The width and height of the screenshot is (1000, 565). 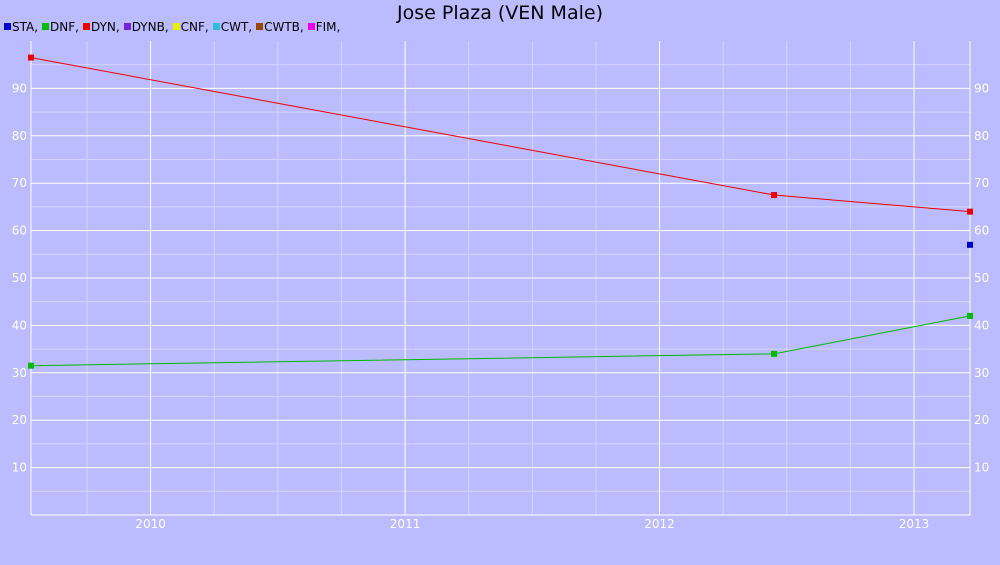 I want to click on x-tick-label: 2013, so click(x=914, y=524).